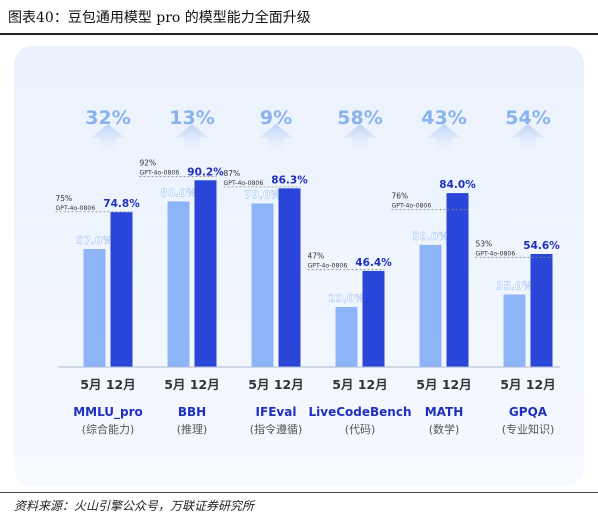 The height and width of the screenshot is (524, 598). Describe the element at coordinates (373, 263) in the screenshot. I see `bar-dec-label: 46.4%` at that location.